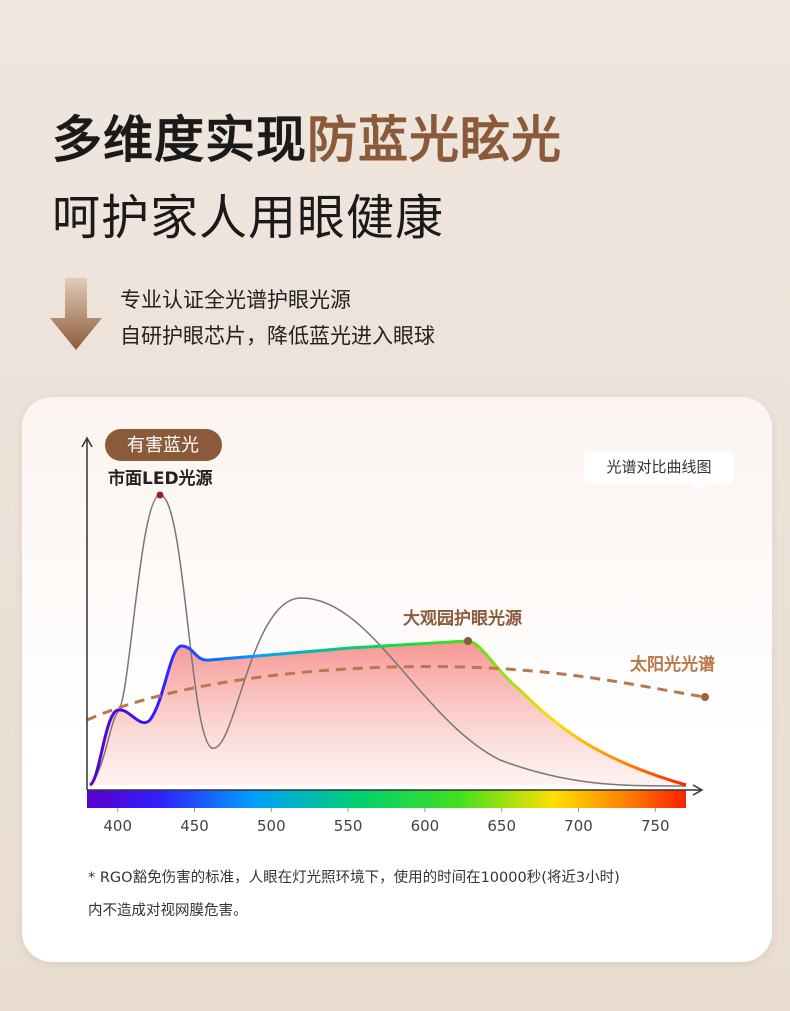  Describe the element at coordinates (698, 486) in the screenshot. I see `tag-tail` at that location.